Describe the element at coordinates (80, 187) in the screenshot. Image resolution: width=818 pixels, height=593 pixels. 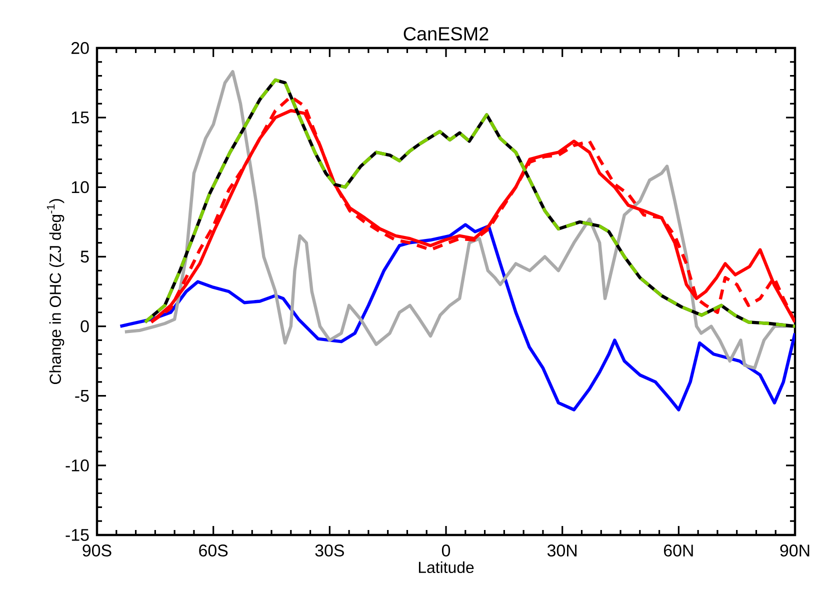
I see `y-tick-label: 10` at that location.